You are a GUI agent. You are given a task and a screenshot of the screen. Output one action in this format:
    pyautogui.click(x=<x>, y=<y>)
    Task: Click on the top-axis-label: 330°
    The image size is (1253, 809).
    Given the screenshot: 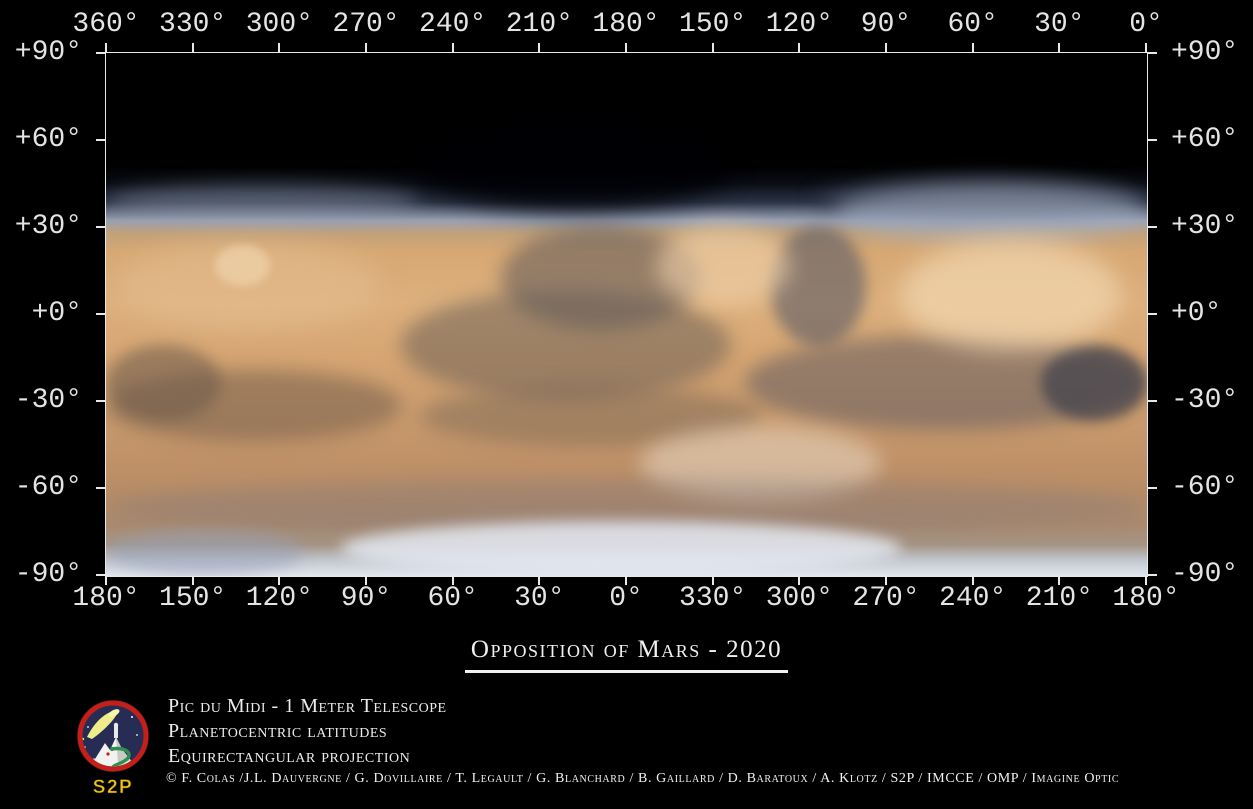 What is the action you would take?
    pyautogui.click(x=193, y=24)
    